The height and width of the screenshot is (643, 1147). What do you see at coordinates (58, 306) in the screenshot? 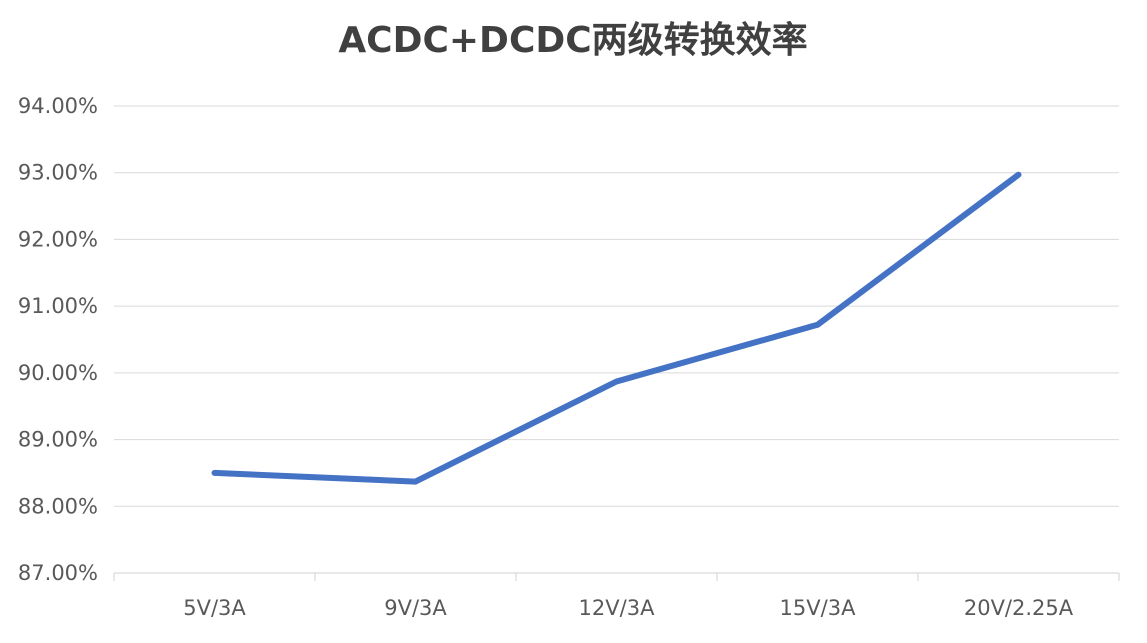
I see `y-tick-label: 91.00%` at bounding box center [58, 306].